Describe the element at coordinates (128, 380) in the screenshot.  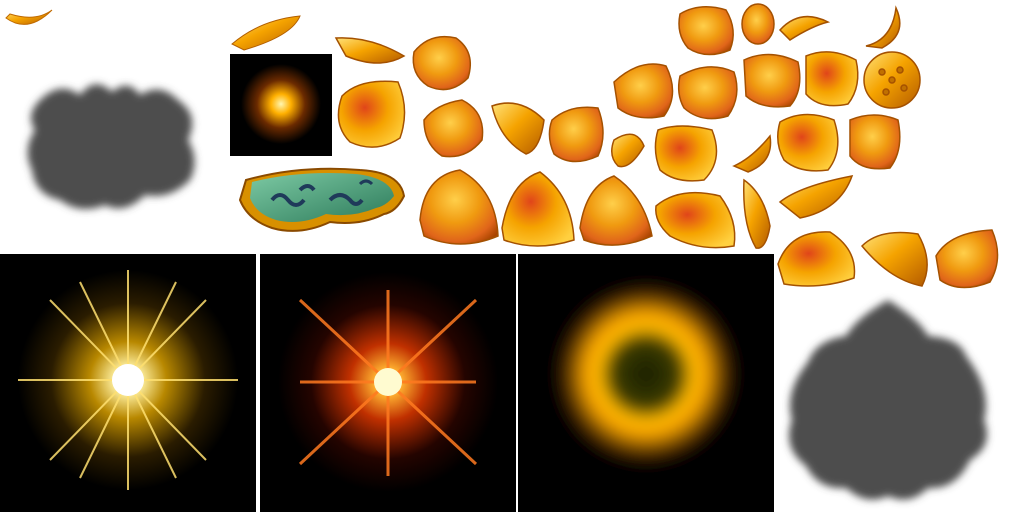
I see `starburst-gold-icon` at that location.